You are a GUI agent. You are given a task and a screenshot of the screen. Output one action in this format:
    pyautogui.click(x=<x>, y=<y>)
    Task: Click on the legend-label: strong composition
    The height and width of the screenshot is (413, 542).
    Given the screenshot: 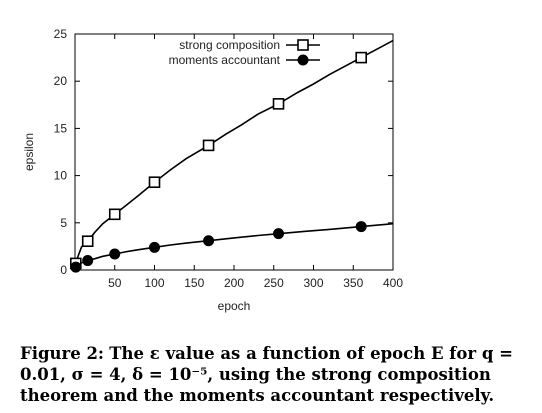 What is the action you would take?
    pyautogui.click(x=229, y=45)
    